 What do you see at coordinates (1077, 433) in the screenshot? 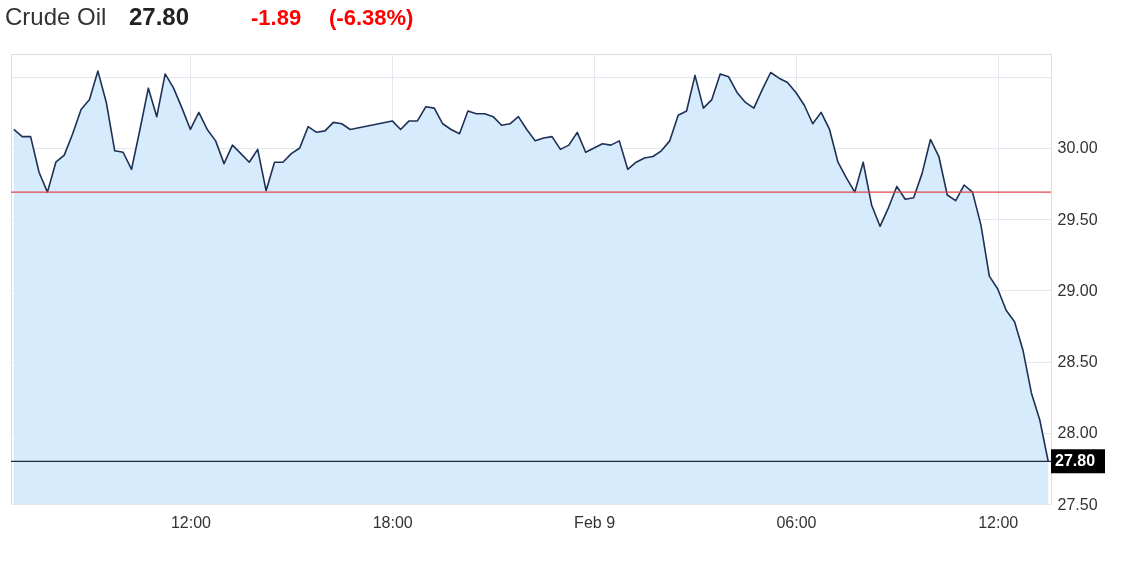
I see `y-tick-label: 28.00` at bounding box center [1077, 433].